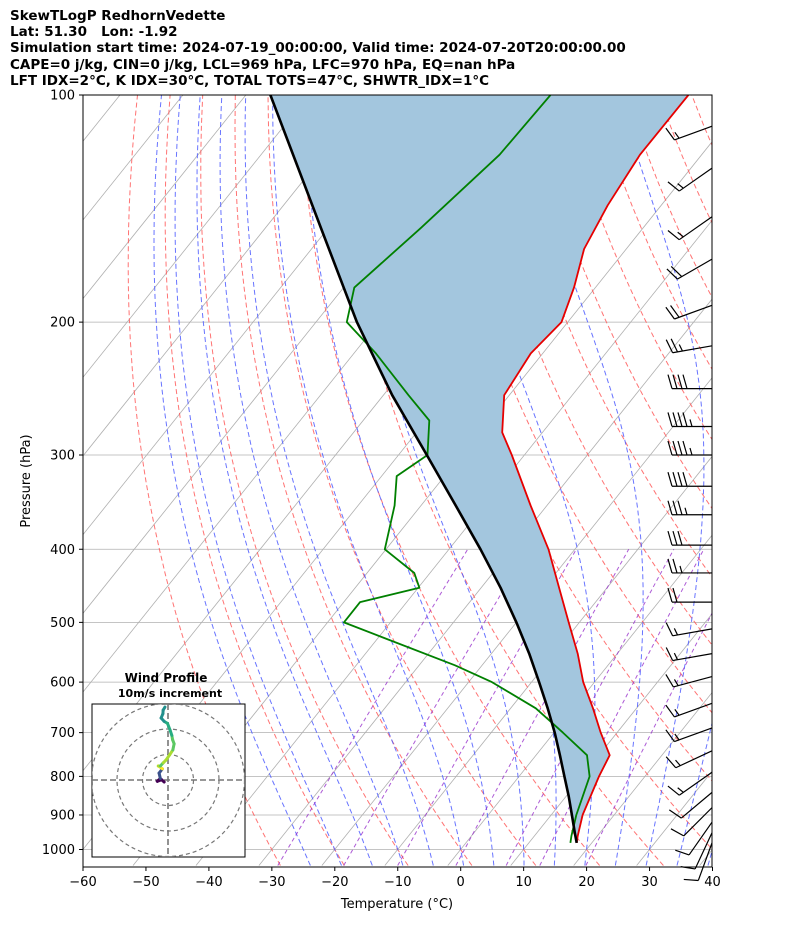 This screenshot has height=937, width=794. I want to click on y-tick-label: 600, so click(62, 683).